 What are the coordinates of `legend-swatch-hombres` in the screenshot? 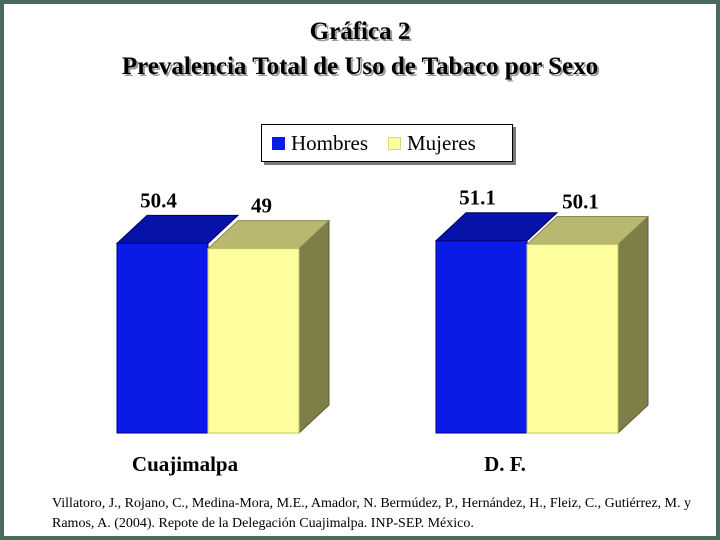 It's located at (278, 143).